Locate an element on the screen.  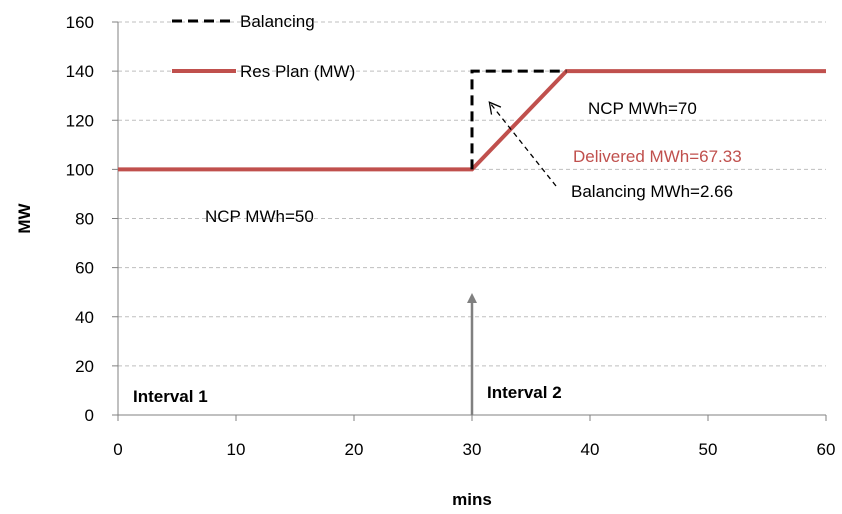
annotation-interval-2: Interval 2 is located at coordinates (524, 392).